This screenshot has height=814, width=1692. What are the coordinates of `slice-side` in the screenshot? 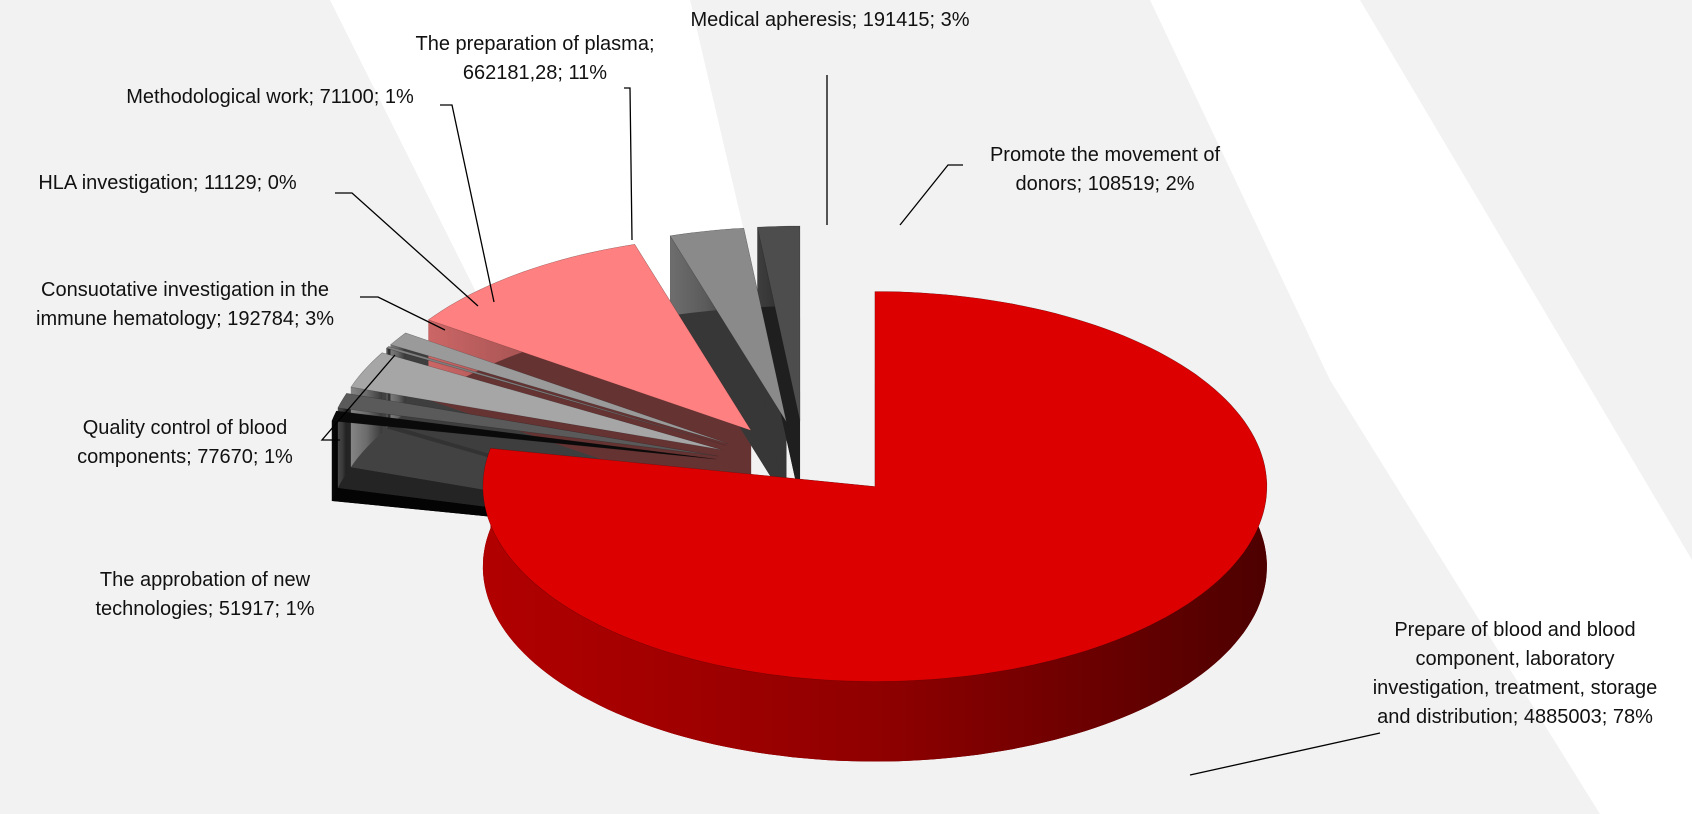 It's located at (334, 456).